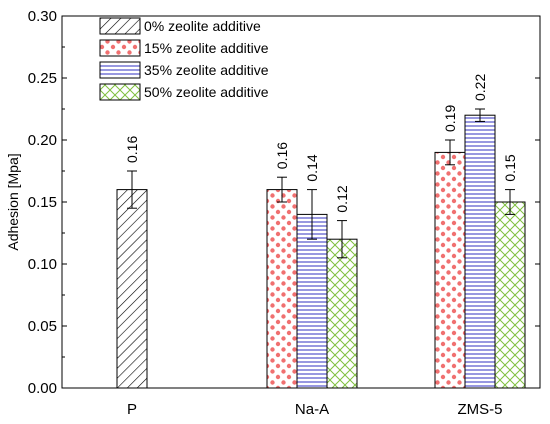 The height and width of the screenshot is (424, 550). What do you see at coordinates (206, 70) in the screenshot?
I see `legend-label: 35% zeolite additive` at bounding box center [206, 70].